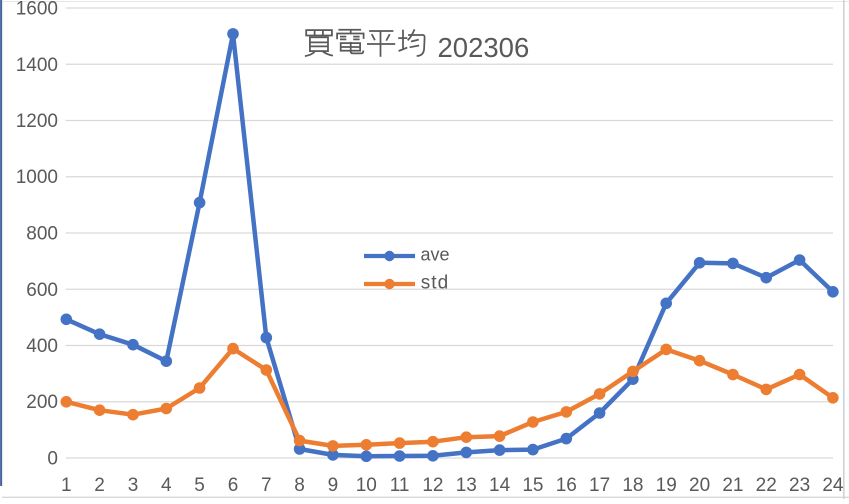 The height and width of the screenshot is (504, 849). I want to click on svg-text: 4, so click(166, 485).